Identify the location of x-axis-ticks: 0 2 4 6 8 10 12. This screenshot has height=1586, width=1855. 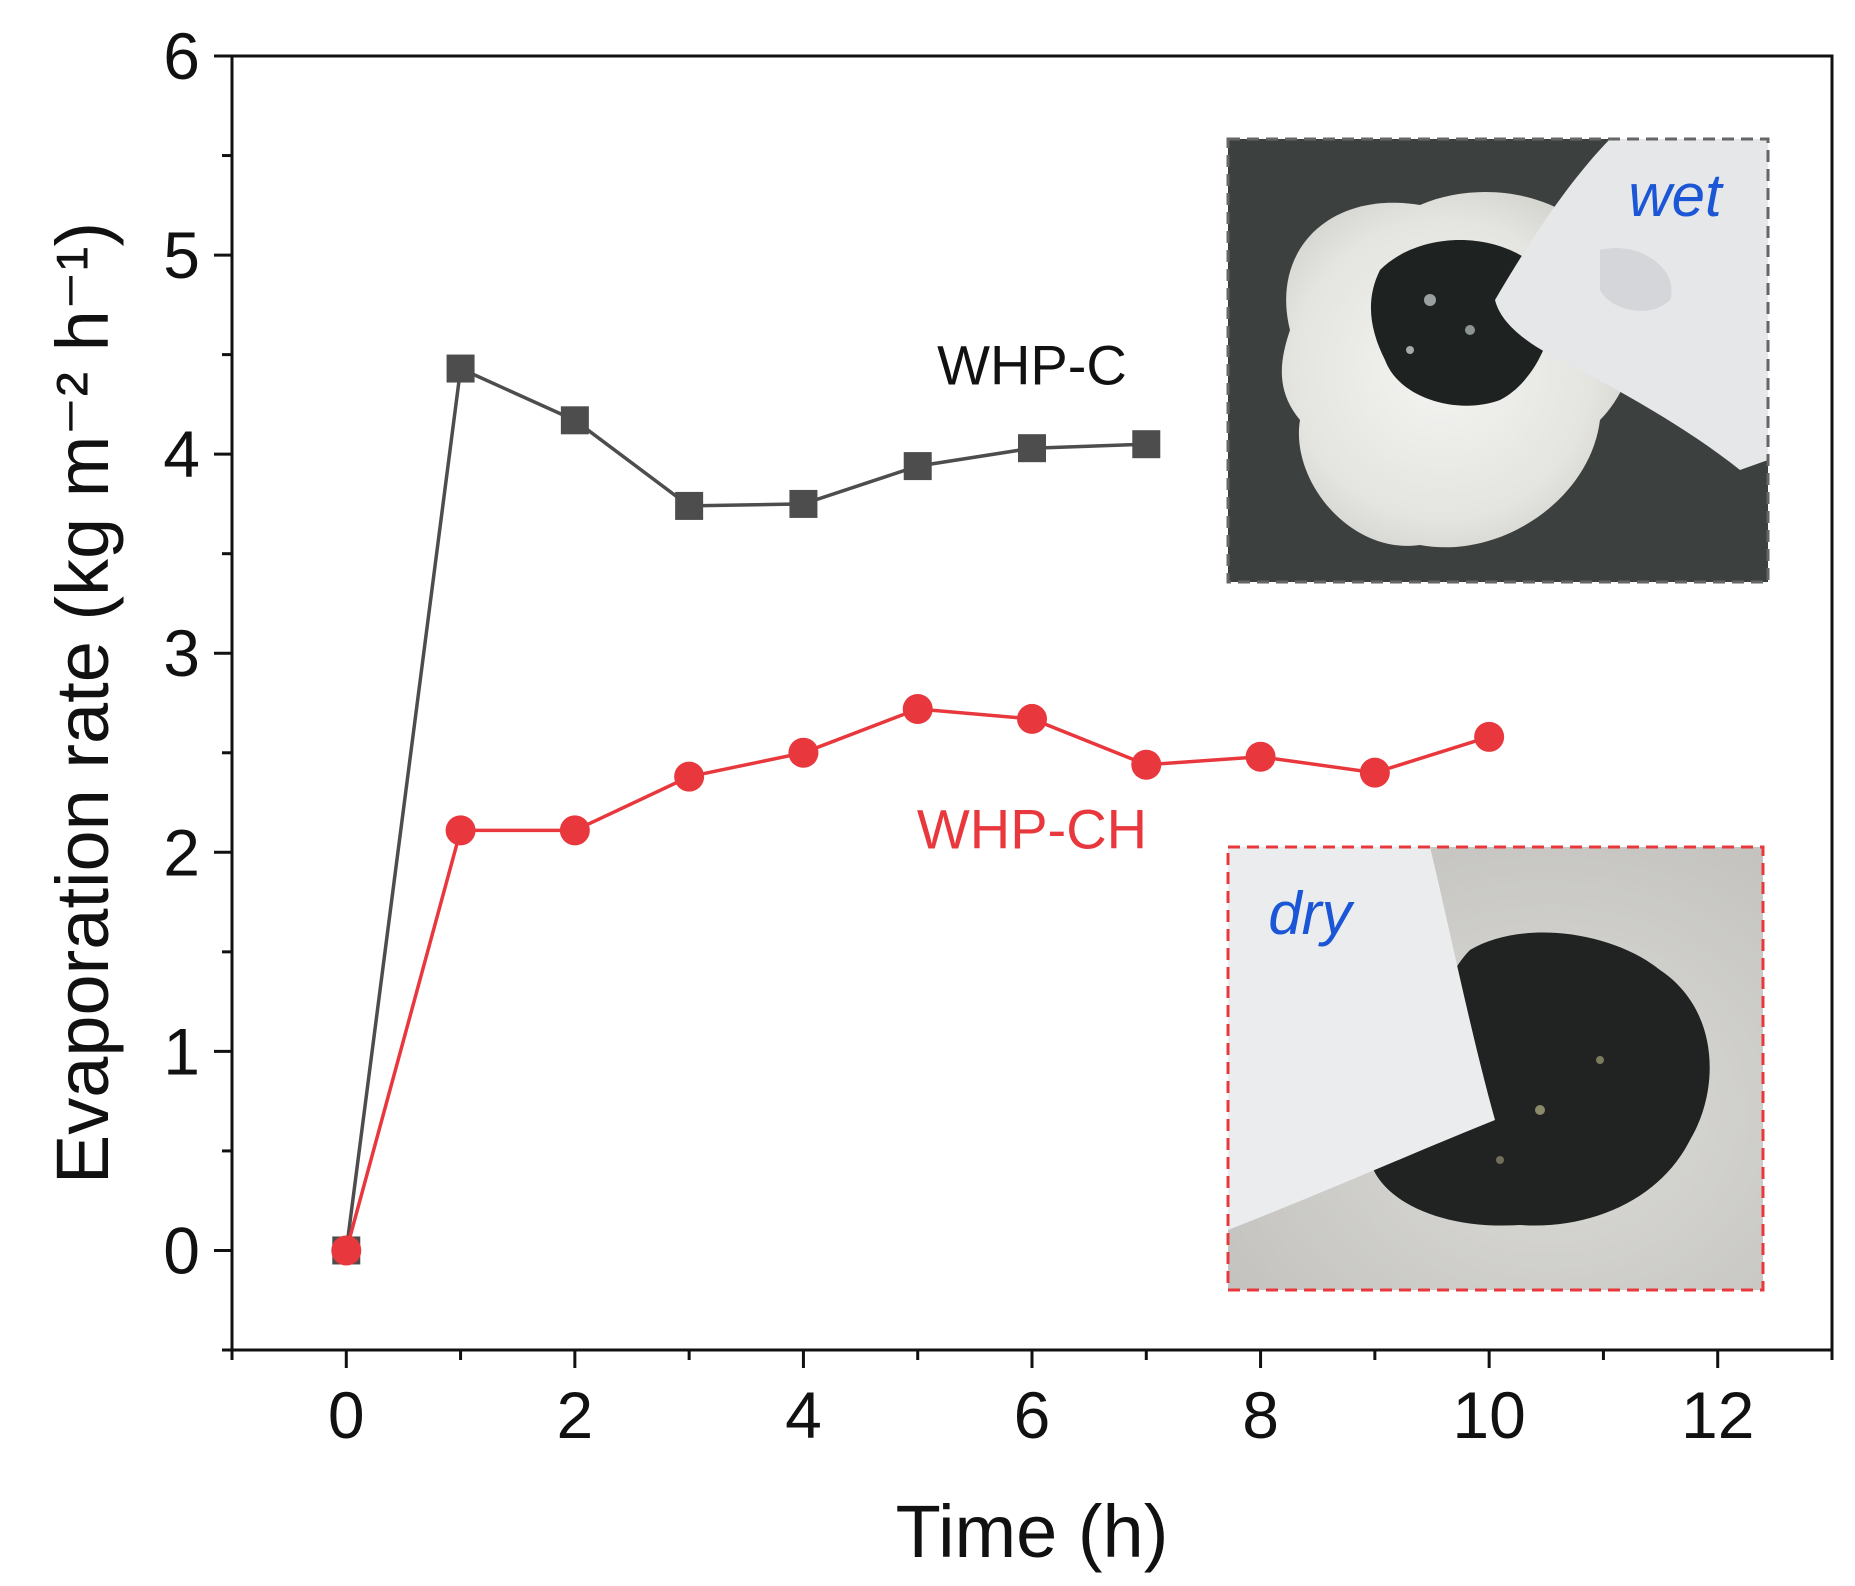
(1032, 1401).